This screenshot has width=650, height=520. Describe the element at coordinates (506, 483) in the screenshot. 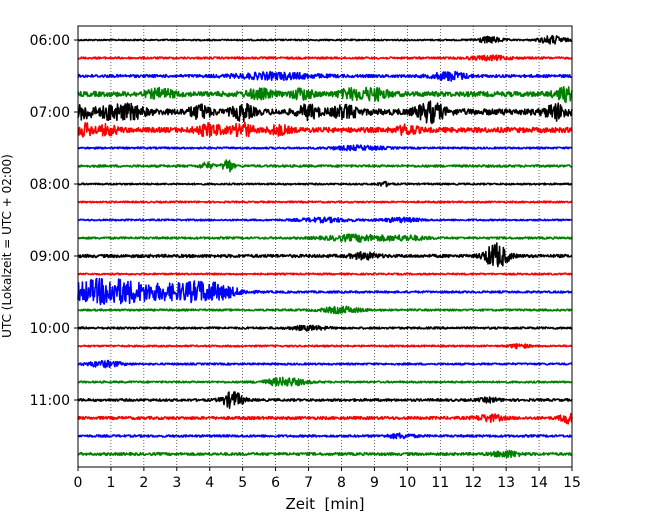

I see `x-tick-label: 13` at that location.